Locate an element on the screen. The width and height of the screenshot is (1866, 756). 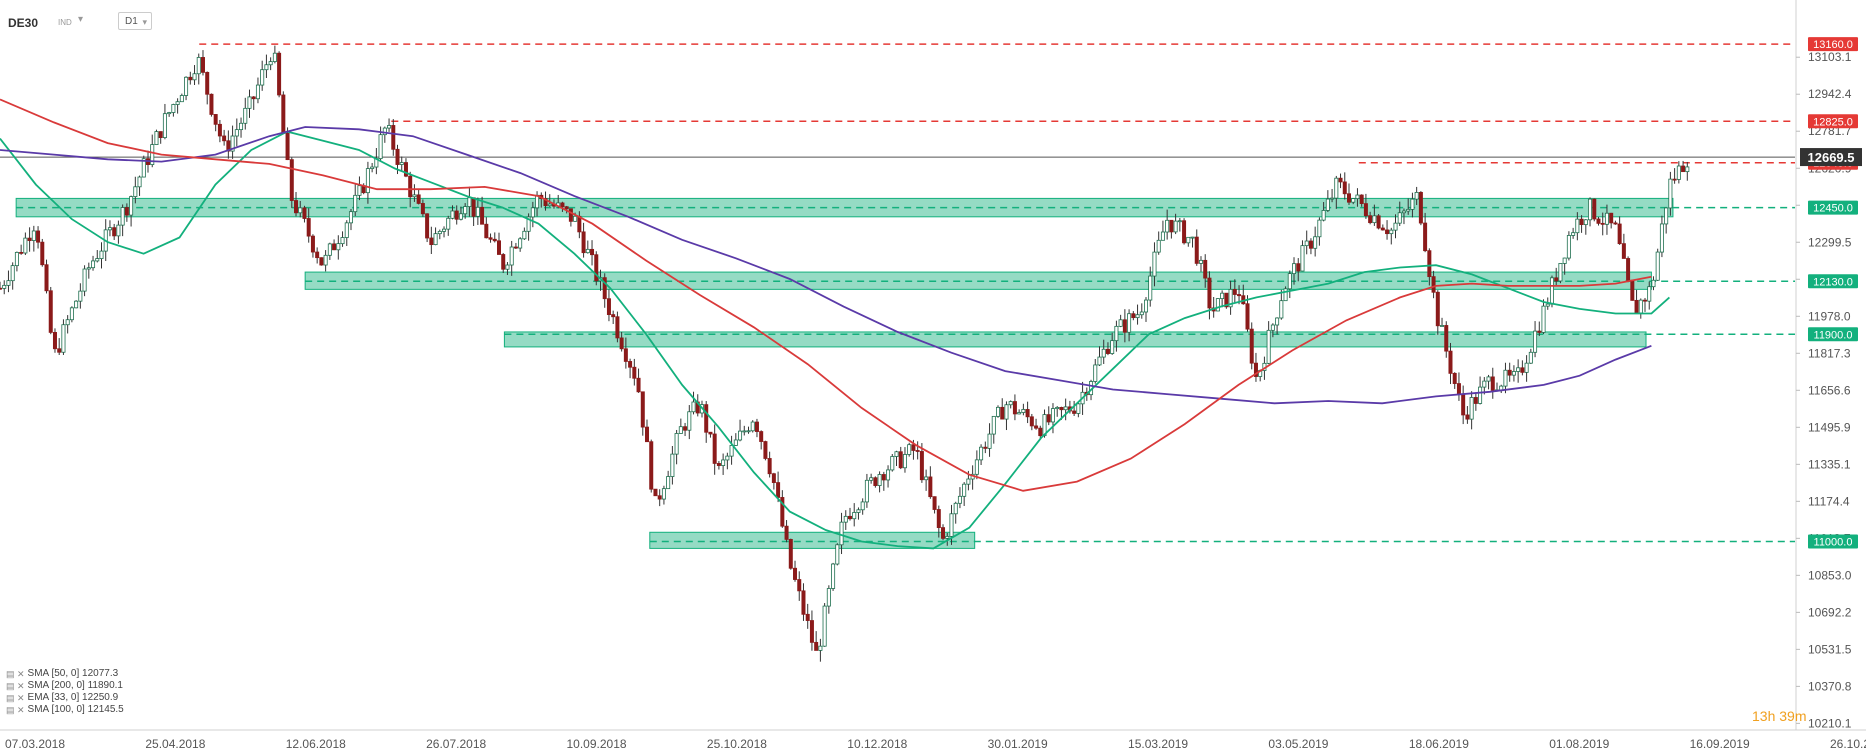
legend-entry: ▤ ✕ SMA [50, 0] 12077.3 is located at coordinates (65, 674).